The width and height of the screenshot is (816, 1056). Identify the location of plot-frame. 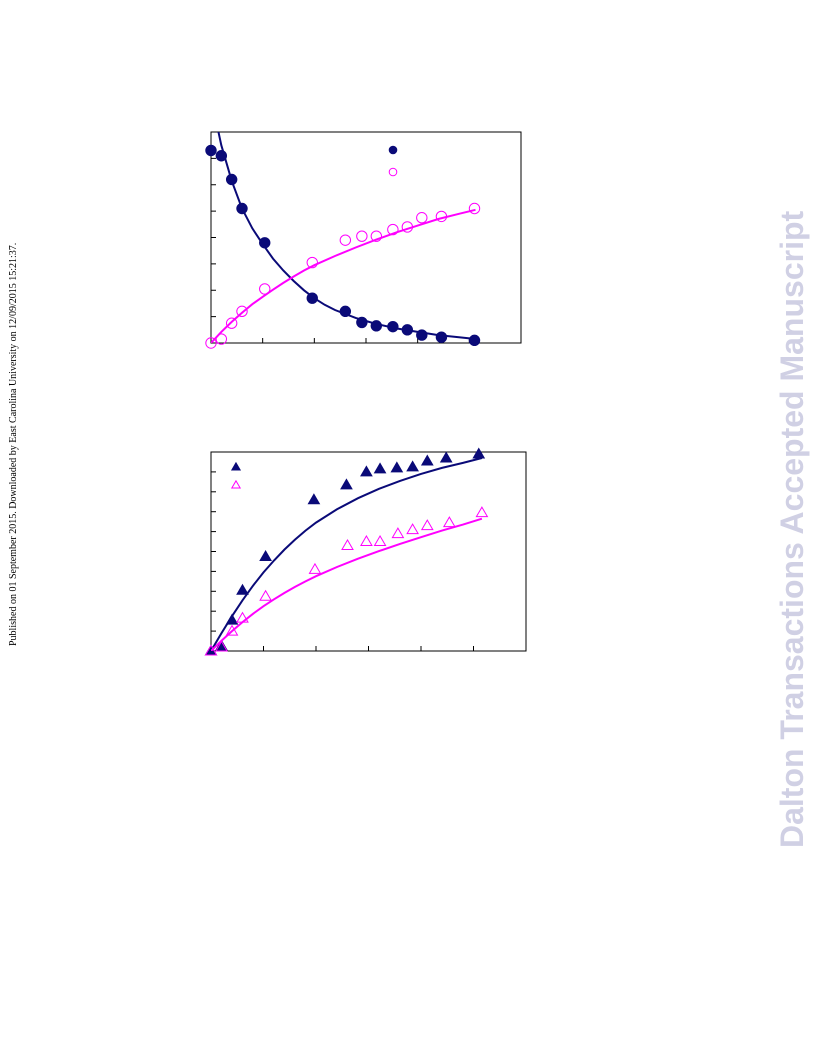
(368, 551).